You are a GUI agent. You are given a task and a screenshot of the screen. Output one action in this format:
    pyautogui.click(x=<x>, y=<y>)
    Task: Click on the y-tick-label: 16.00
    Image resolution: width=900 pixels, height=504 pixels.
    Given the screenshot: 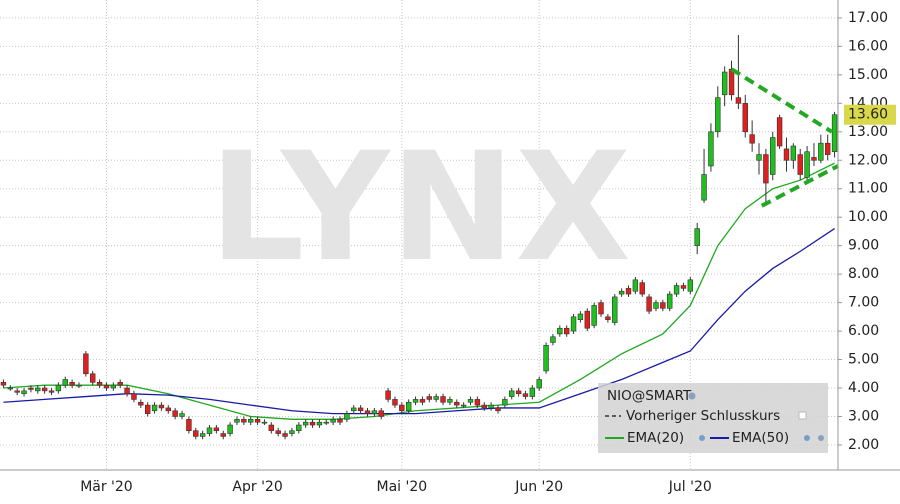 What is the action you would take?
    pyautogui.click(x=868, y=46)
    